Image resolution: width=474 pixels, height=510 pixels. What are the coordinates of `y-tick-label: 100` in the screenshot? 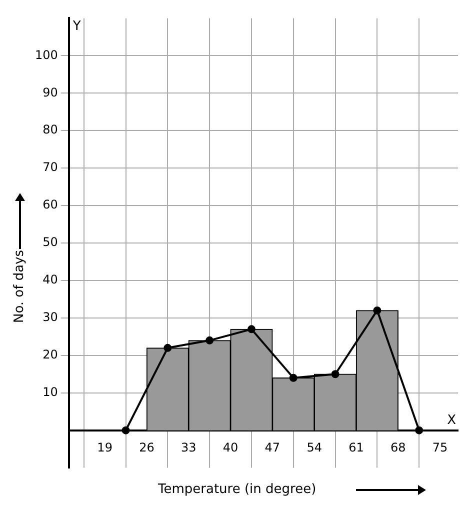 It's located at (46, 55).